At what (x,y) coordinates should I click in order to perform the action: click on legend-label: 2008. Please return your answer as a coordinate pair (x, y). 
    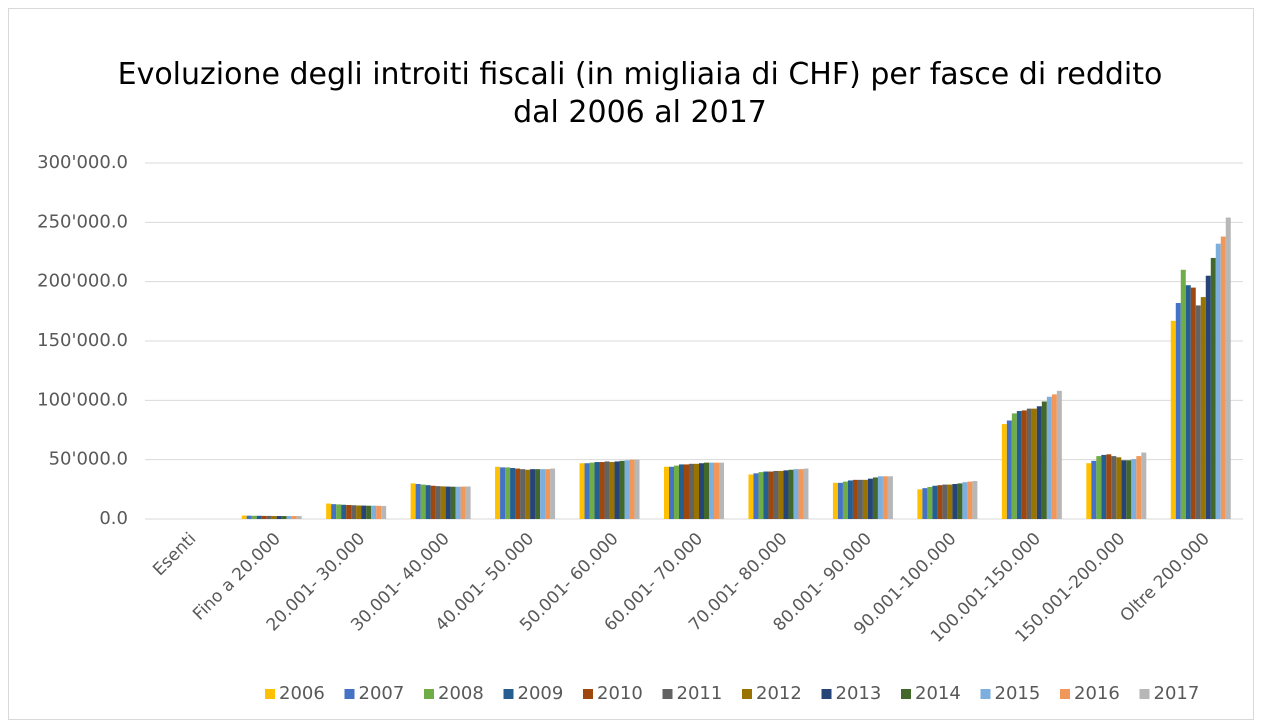
    Looking at the image, I should click on (461, 693).